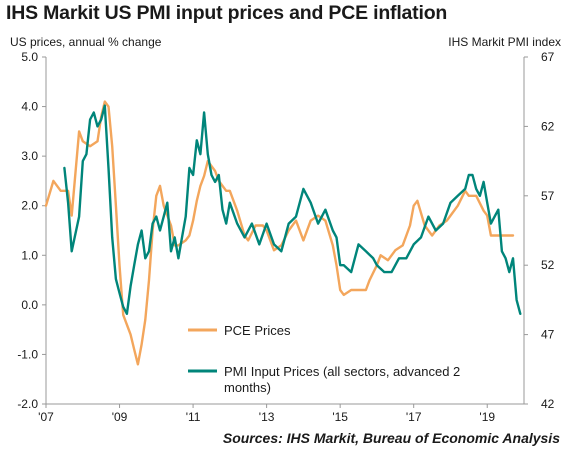 This screenshot has width=566, height=454. I want to click on x-tick-label: '09, so click(120, 417).